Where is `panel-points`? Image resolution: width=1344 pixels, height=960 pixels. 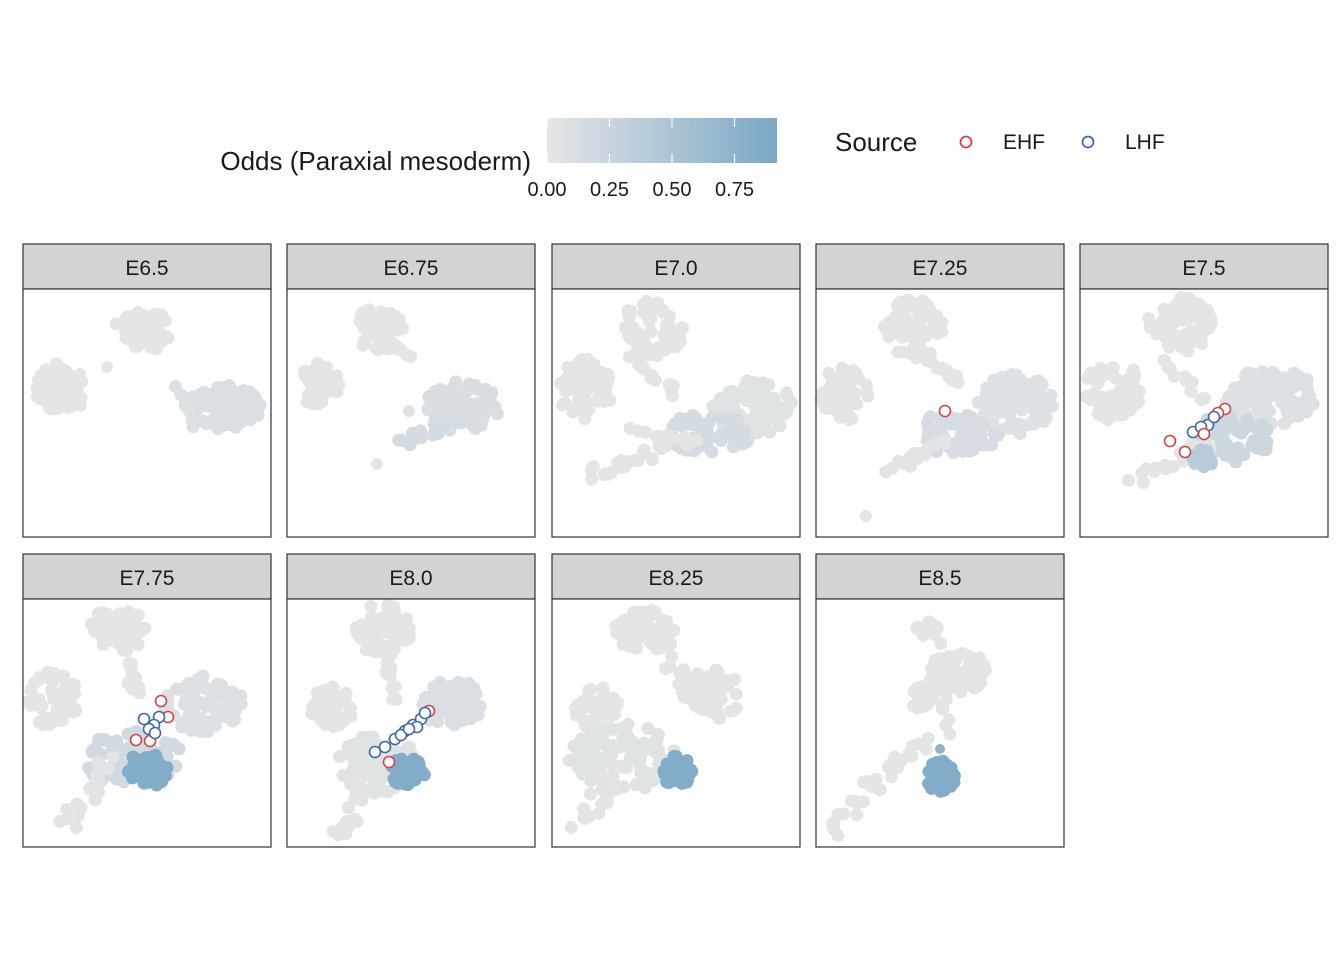
panel-points is located at coordinates (676, 390).